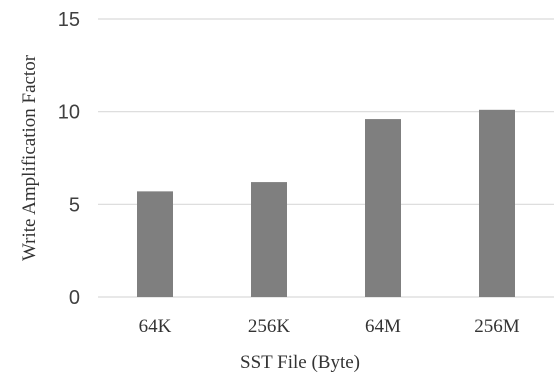 The height and width of the screenshot is (388, 559). I want to click on x-axis-title: SST File (Byte), so click(300, 362).